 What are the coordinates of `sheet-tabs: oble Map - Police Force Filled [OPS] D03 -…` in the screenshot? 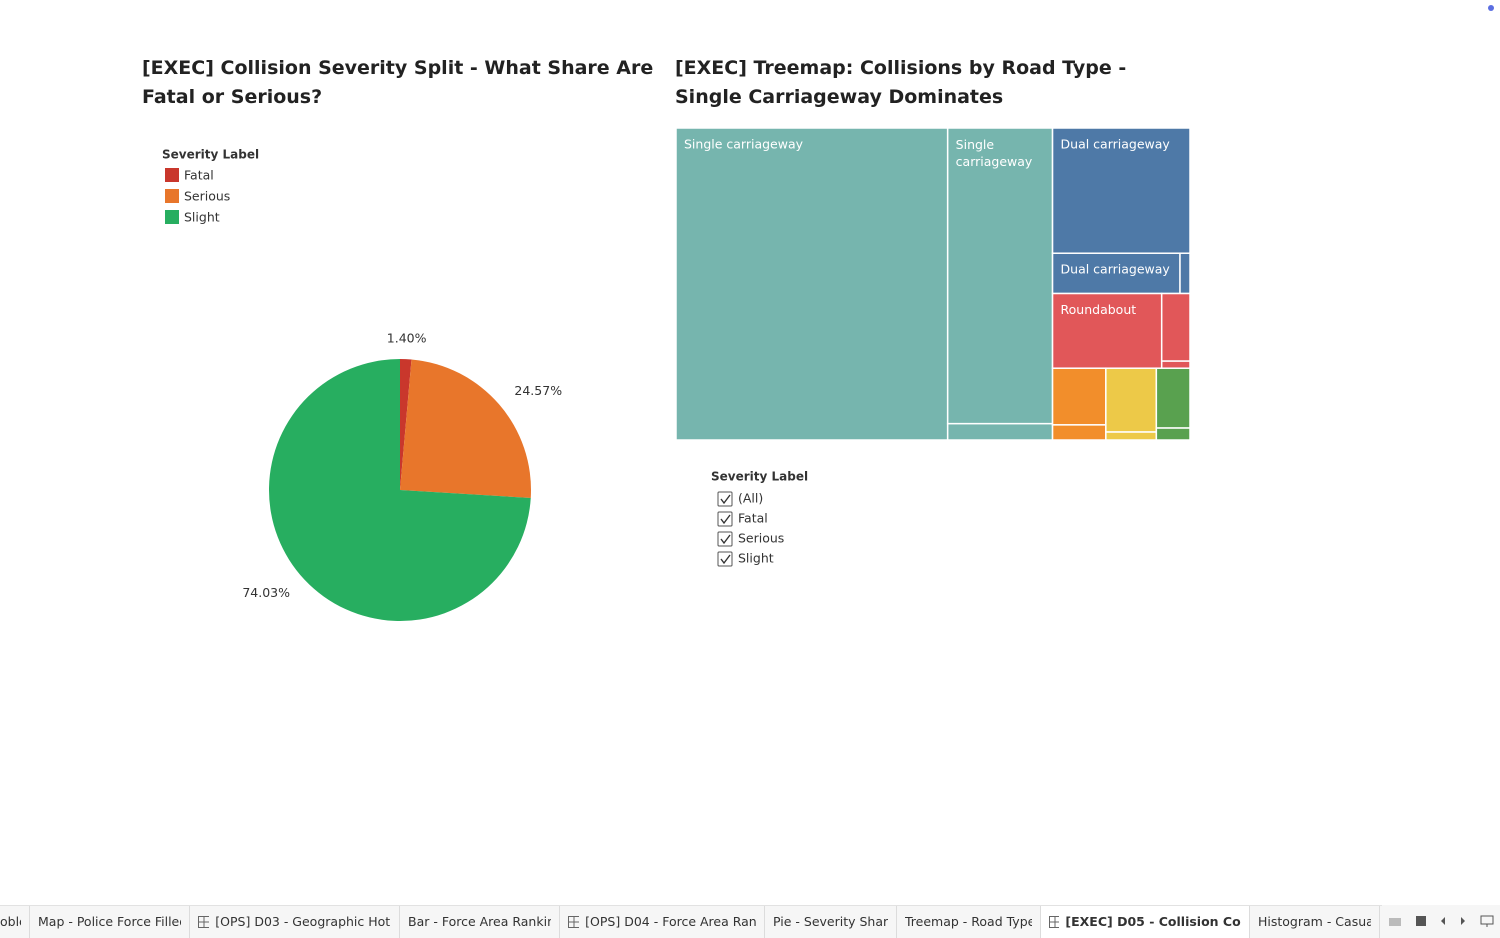 It's located at (750, 921).